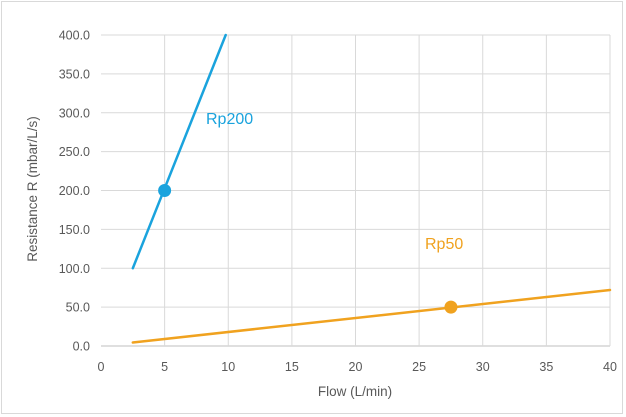  I want to click on y-tick-label: 300.0, so click(74, 113).